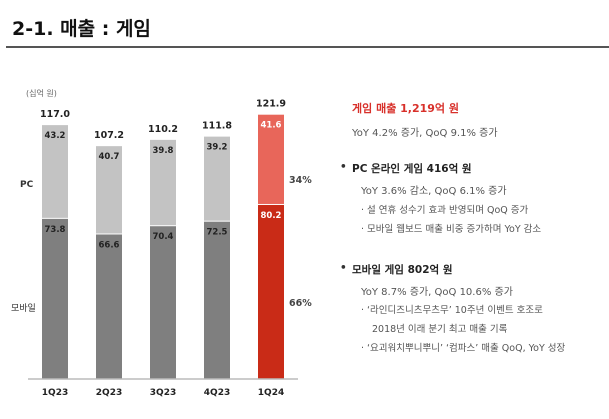 This screenshot has height=419, width=609. Describe the element at coordinates (451, 229) in the screenshot. I see `pc-point: · 모바일 웹보드 매출 비중 증가하며 YoY 감소` at that location.